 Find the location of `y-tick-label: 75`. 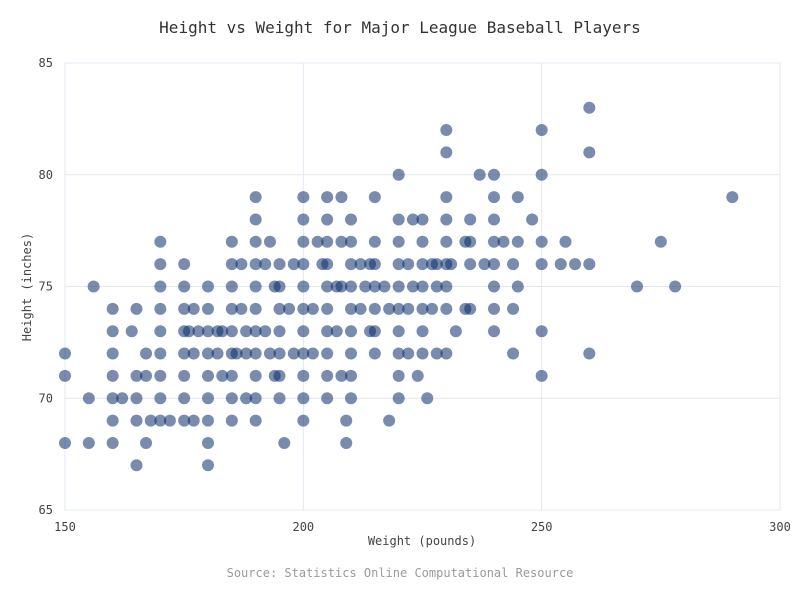

y-tick-label: 75 is located at coordinates (46, 287).